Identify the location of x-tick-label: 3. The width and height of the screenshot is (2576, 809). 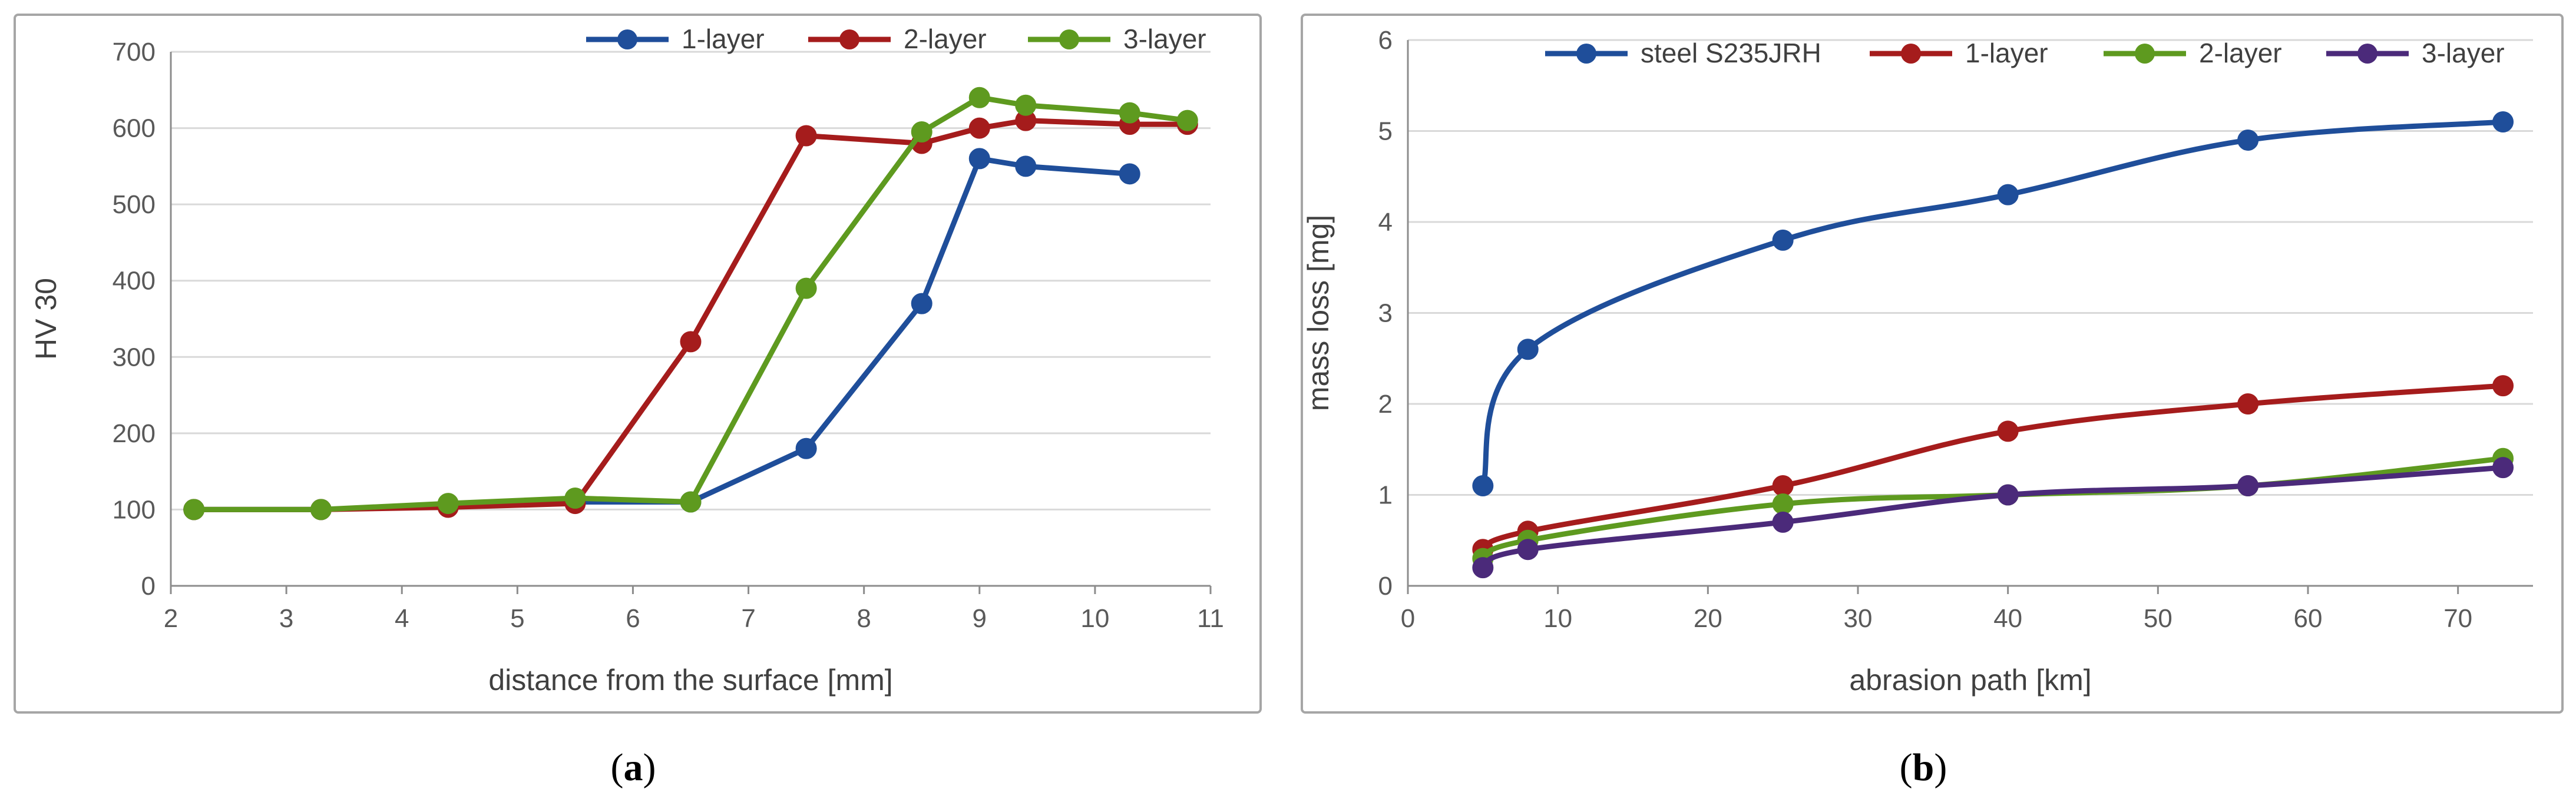
(286, 618).